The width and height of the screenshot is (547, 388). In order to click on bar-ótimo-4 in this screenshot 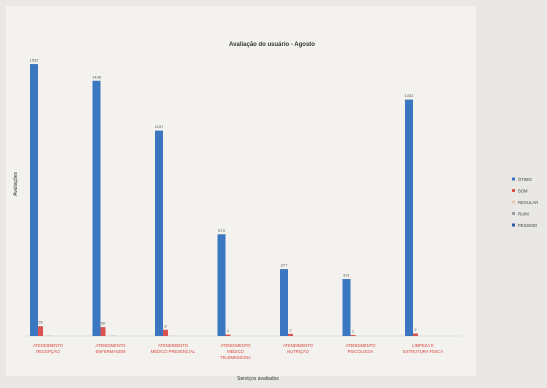, I will do `click(284, 302)`.